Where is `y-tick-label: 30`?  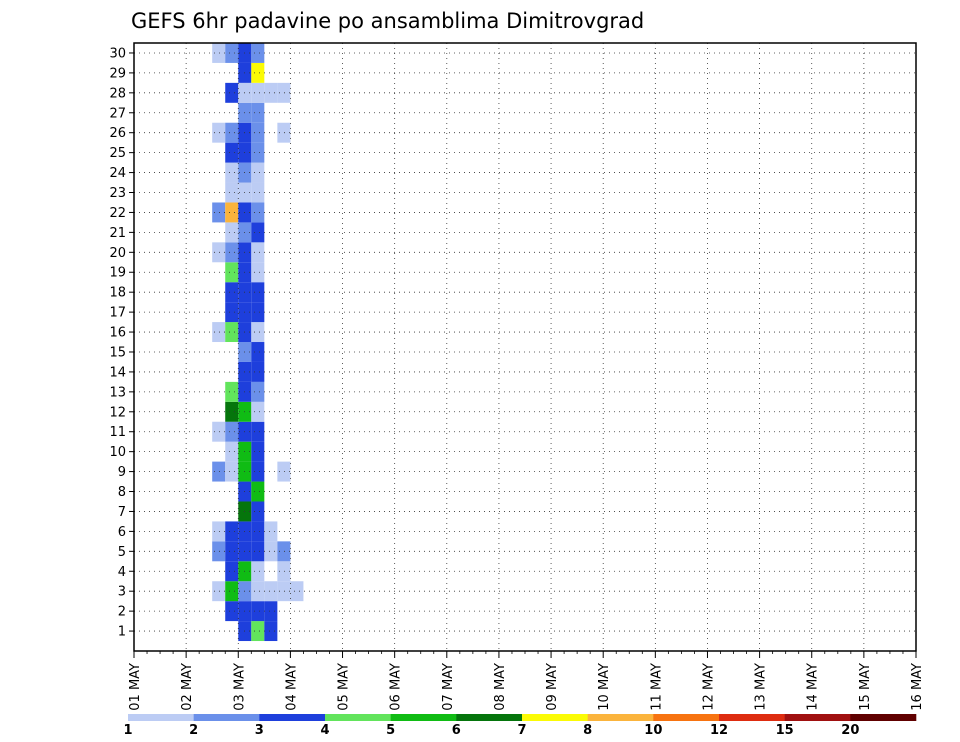 y-tick-label: 30 is located at coordinates (117, 53).